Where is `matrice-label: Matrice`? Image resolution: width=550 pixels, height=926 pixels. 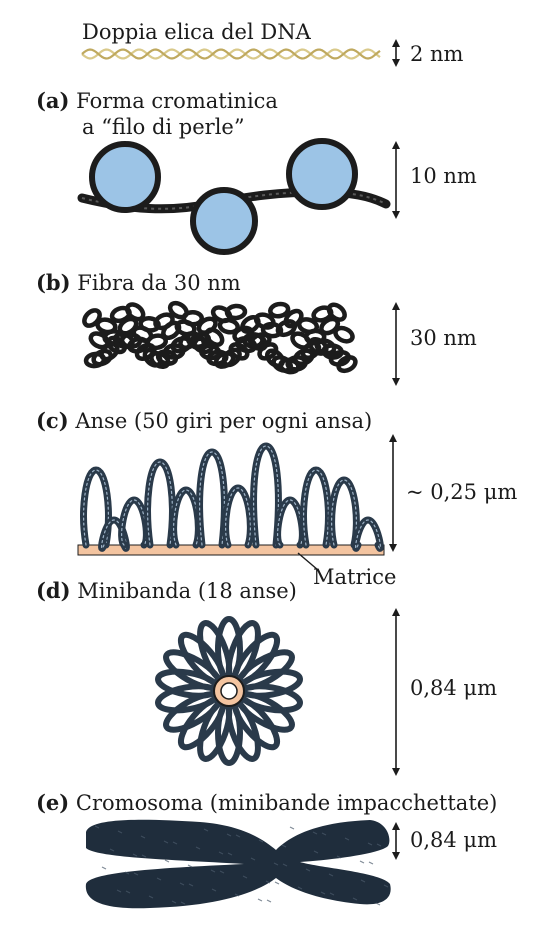 matrice-label: Matrice is located at coordinates (355, 577).